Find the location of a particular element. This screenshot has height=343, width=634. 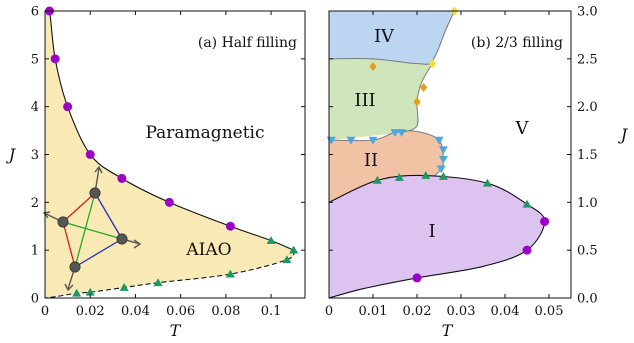

panel-b-xlabel: T is located at coordinates (448, 330).